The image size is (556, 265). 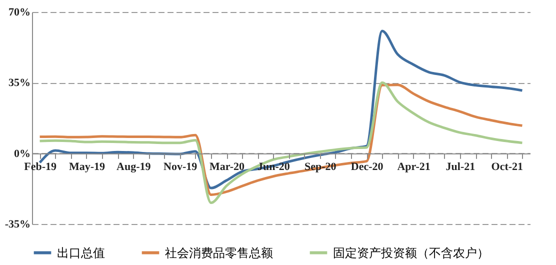 I want to click on x-tick-label: Mar-20, so click(x=228, y=166).